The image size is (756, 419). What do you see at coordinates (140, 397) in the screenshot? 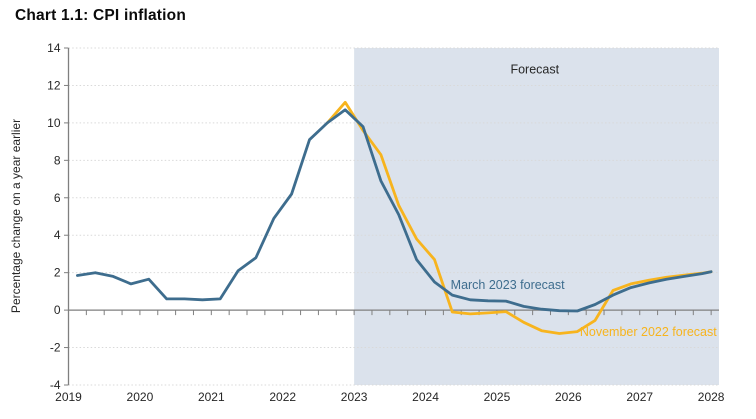
I see `x-axis-tick-label: 2020` at bounding box center [140, 397].